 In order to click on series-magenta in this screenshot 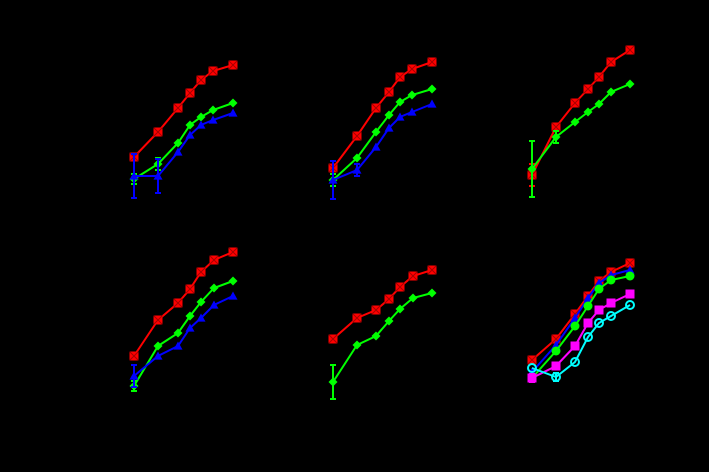, I will do `click(581, 336)`.